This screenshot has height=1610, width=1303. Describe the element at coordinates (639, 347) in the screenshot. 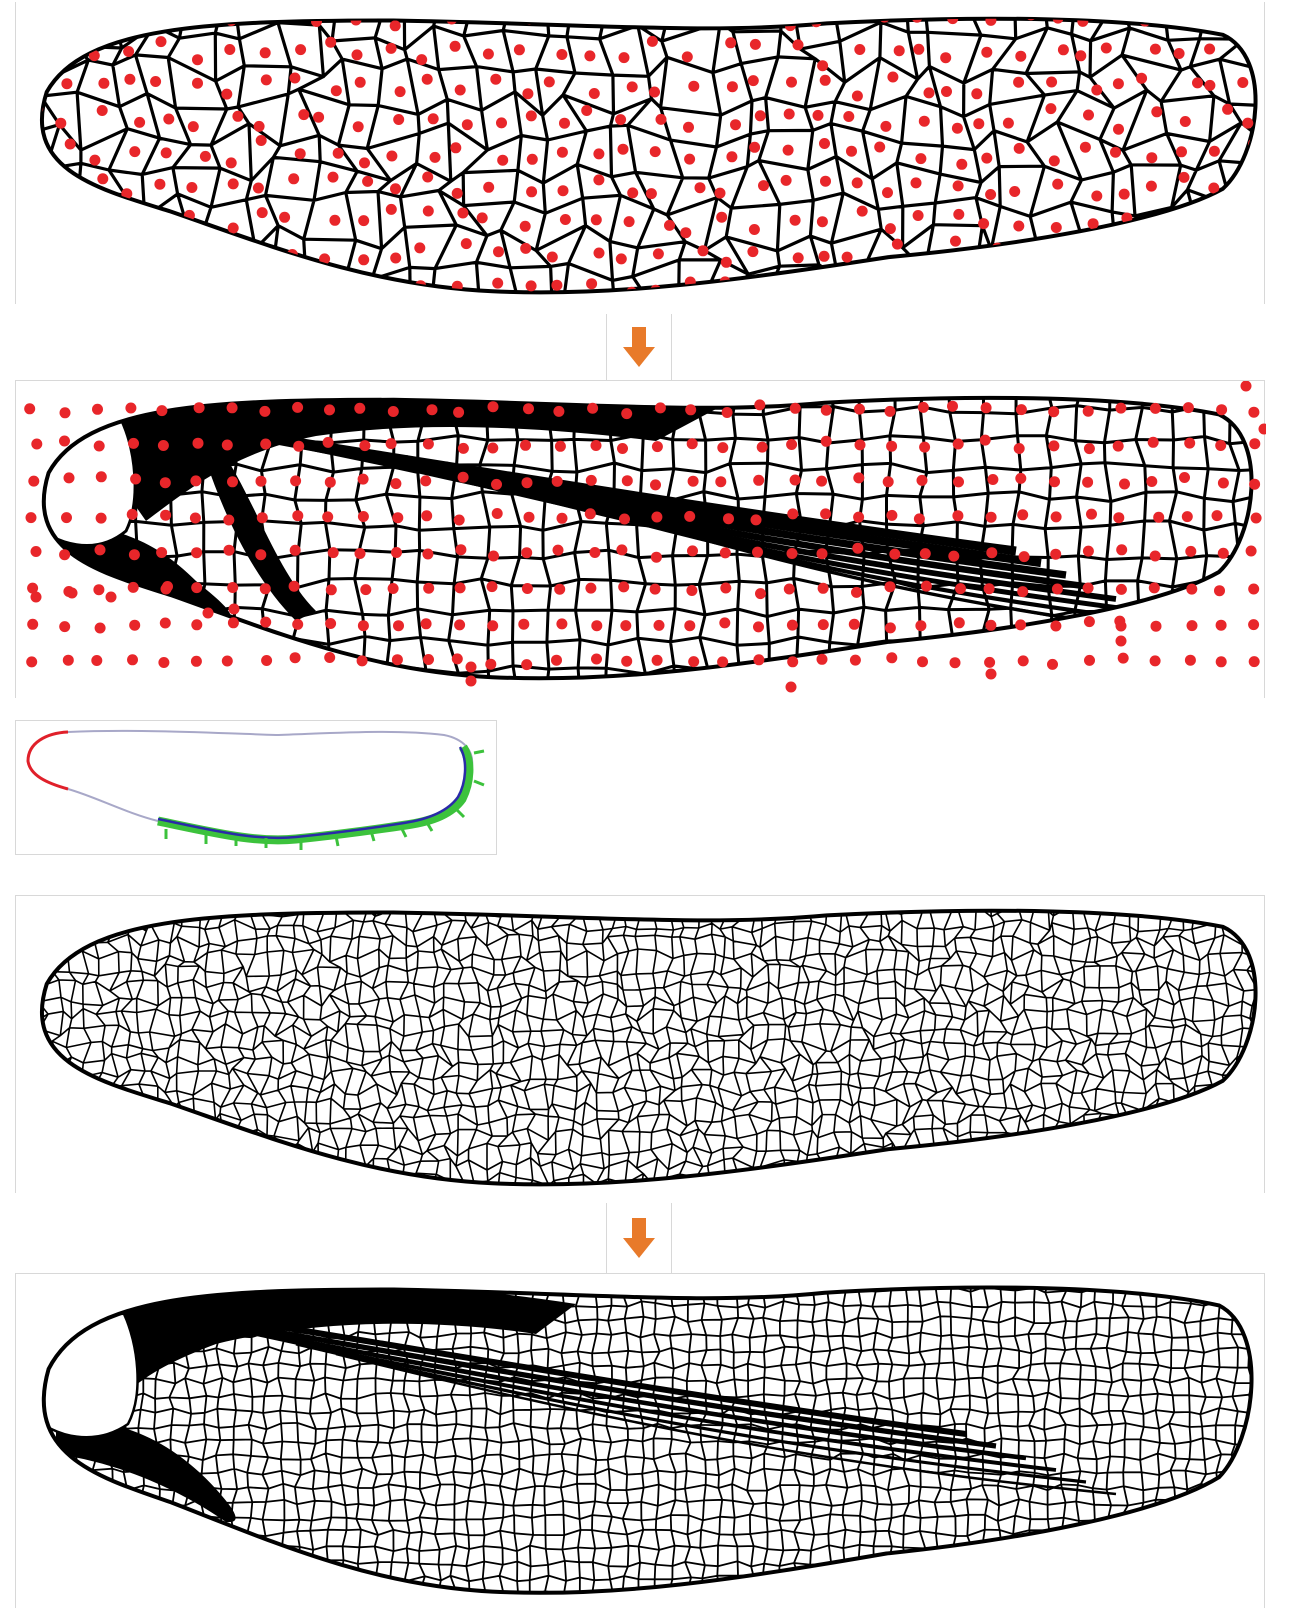

I see `arrow-callout` at that location.